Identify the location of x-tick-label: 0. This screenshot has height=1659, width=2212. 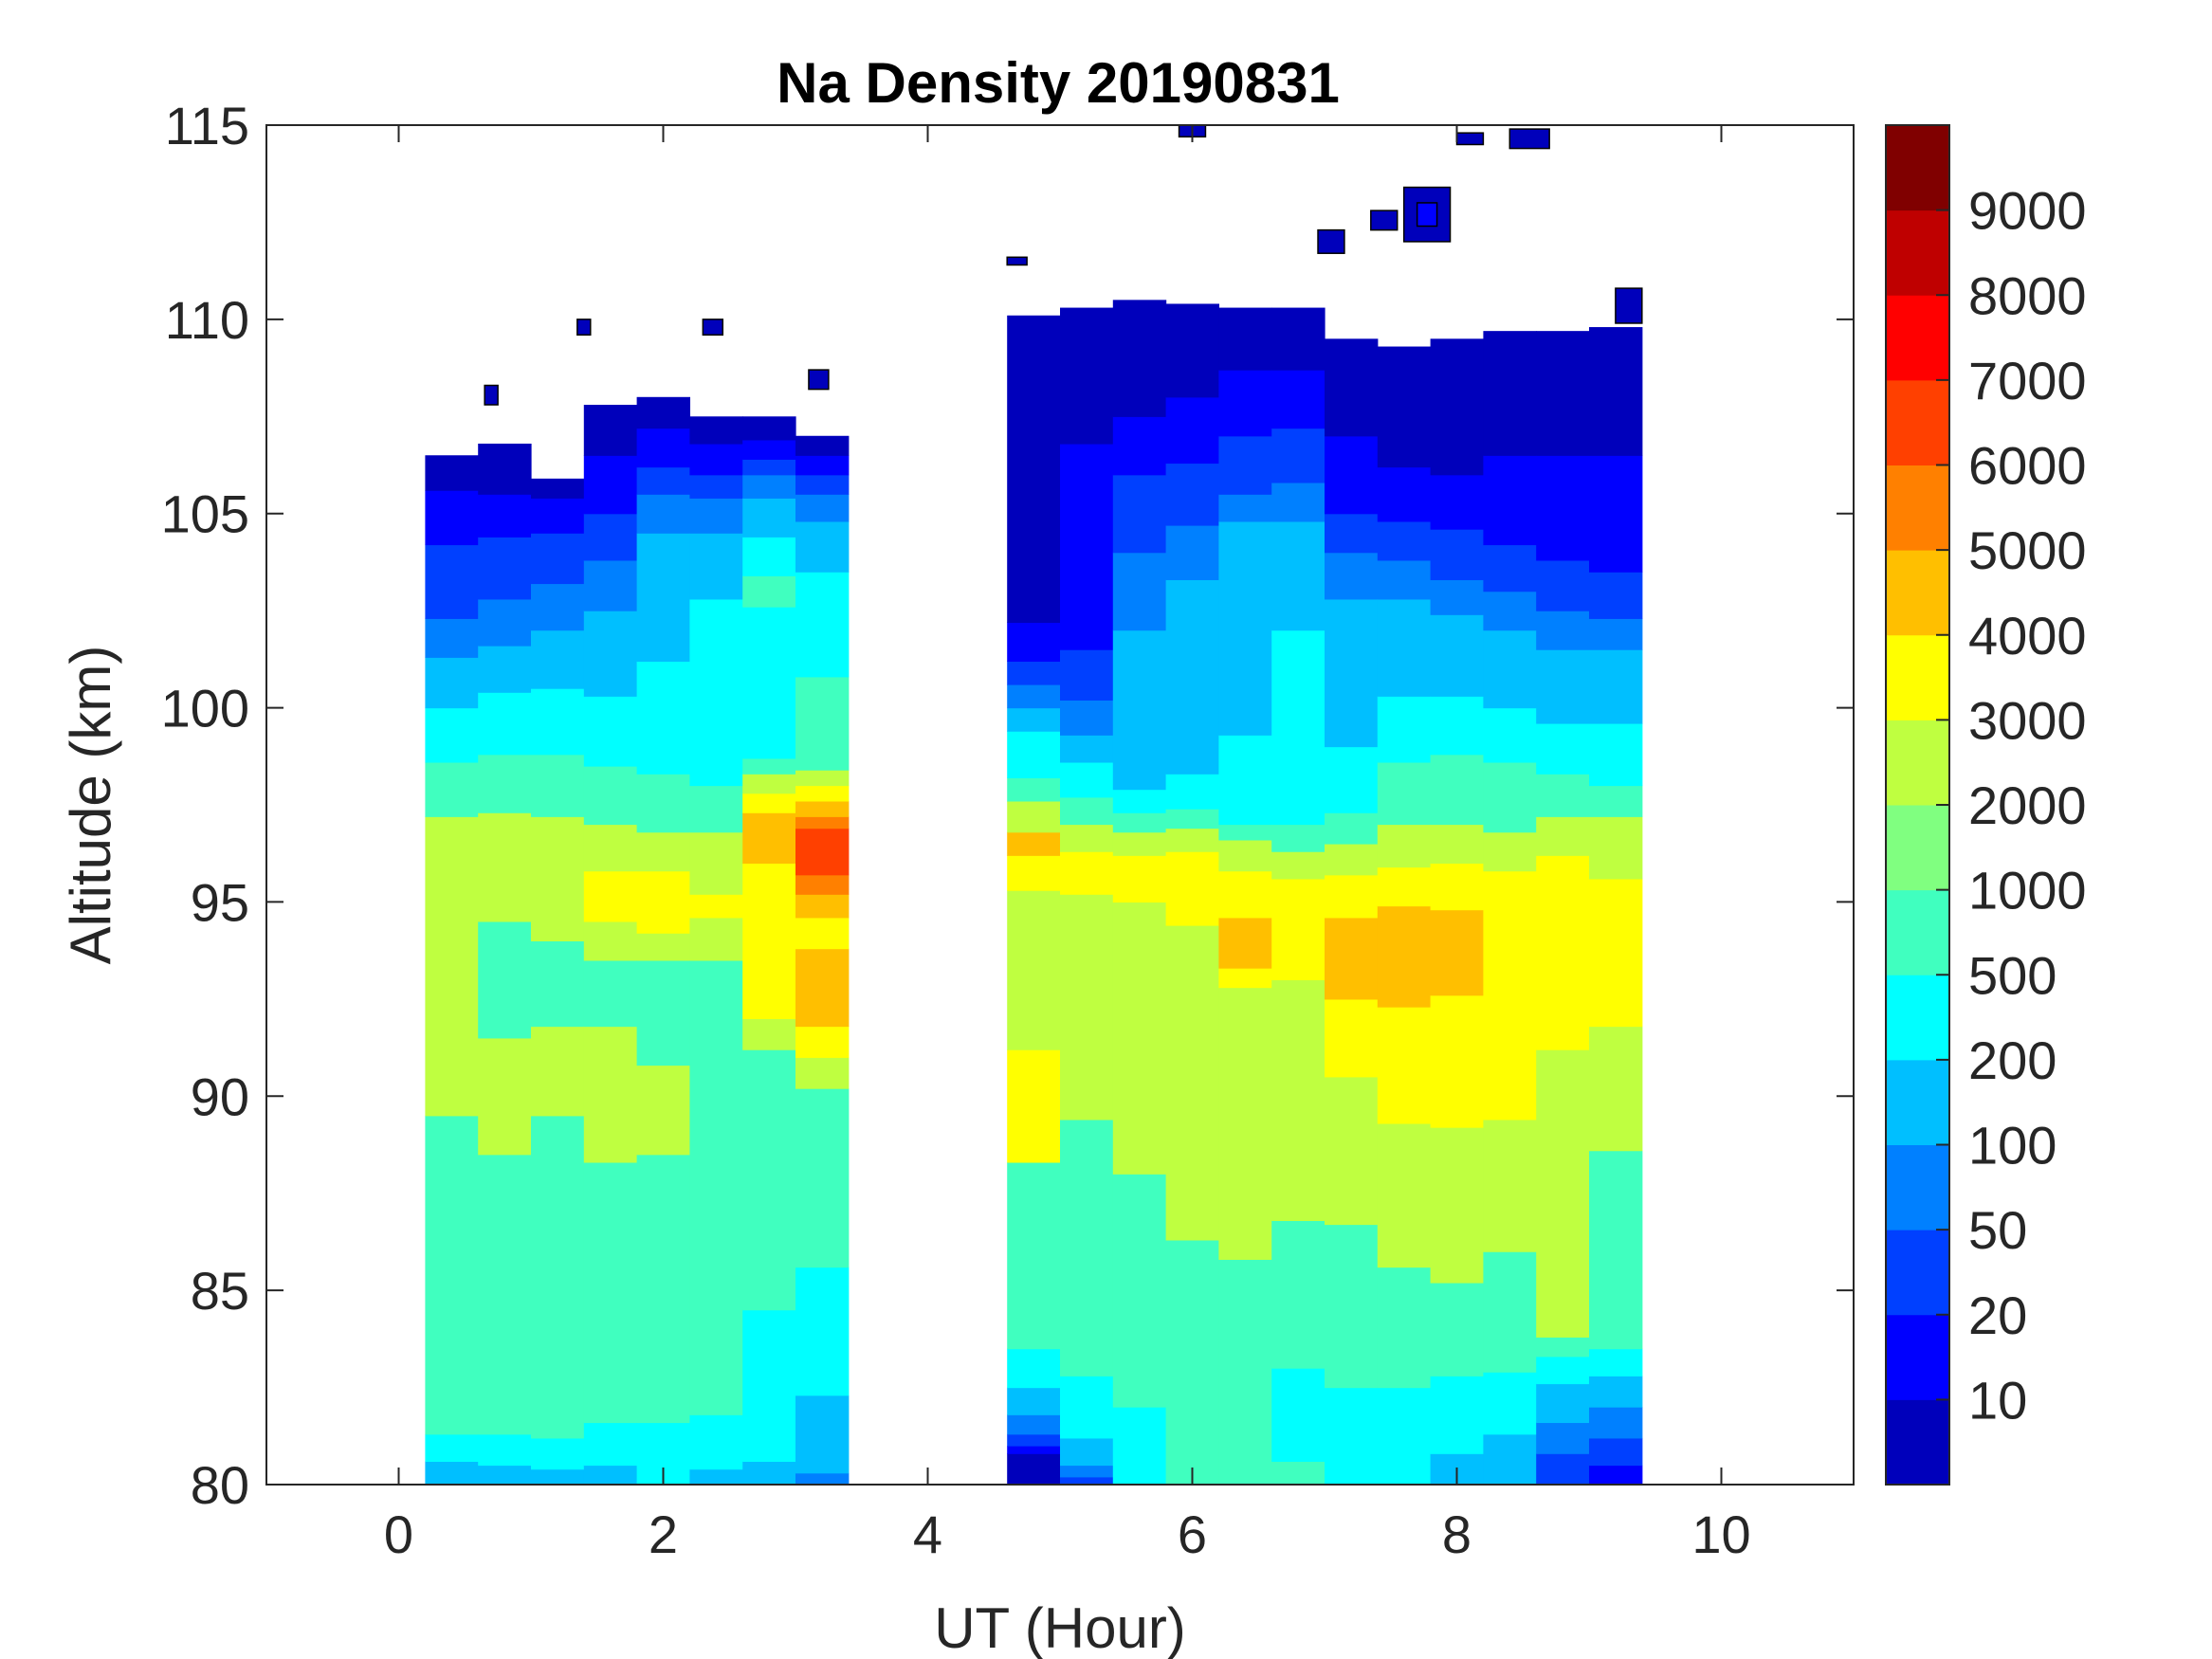
(398, 1534).